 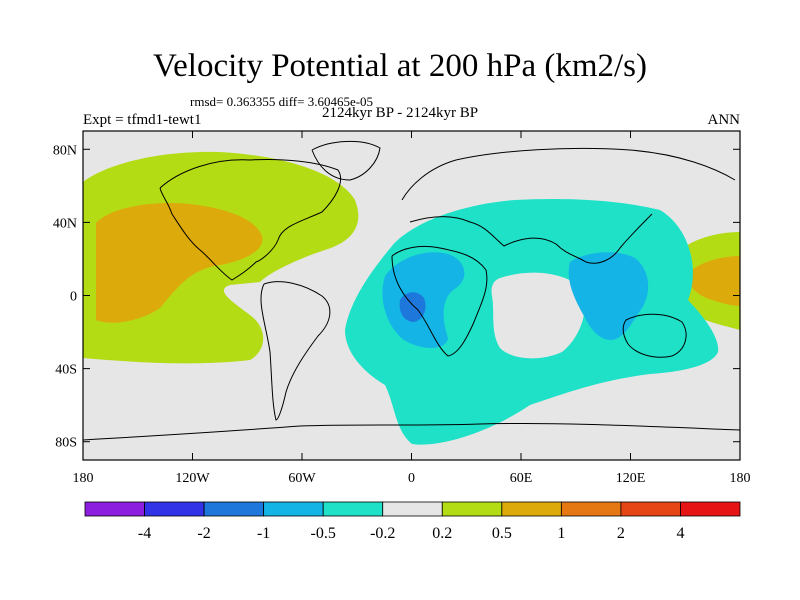 I want to click on coast-australia, so click(x=654, y=335).